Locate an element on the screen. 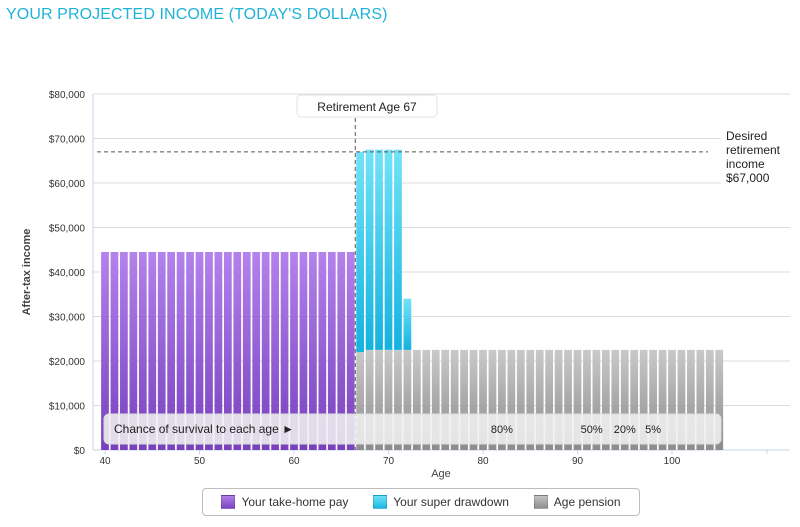 This screenshot has height=527, width=800. legend-label-take-home: Your take-home pay is located at coordinates (295, 502).